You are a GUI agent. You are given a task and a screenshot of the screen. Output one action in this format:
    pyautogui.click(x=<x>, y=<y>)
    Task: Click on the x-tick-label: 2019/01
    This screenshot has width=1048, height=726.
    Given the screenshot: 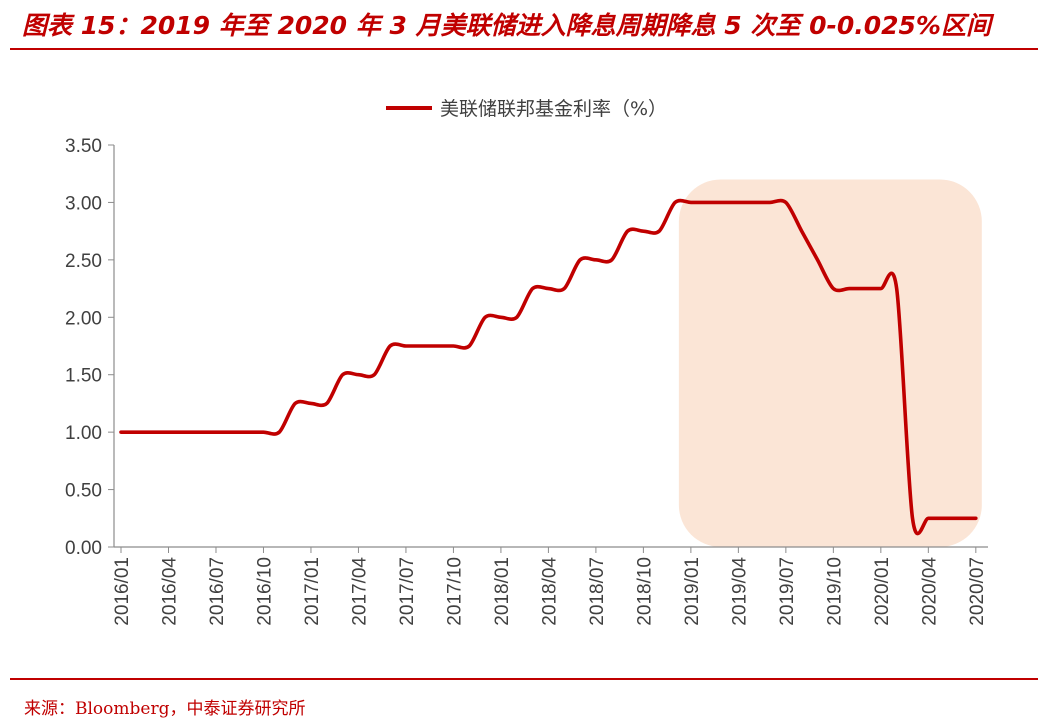 What is the action you would take?
    pyautogui.click(x=692, y=591)
    